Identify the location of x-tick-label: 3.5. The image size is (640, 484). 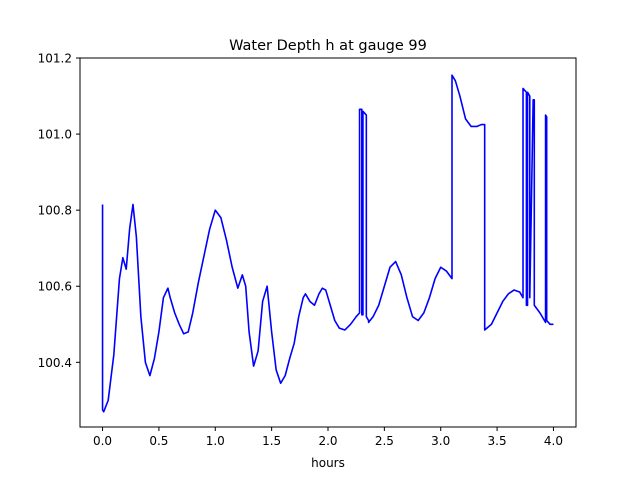
(497, 441).